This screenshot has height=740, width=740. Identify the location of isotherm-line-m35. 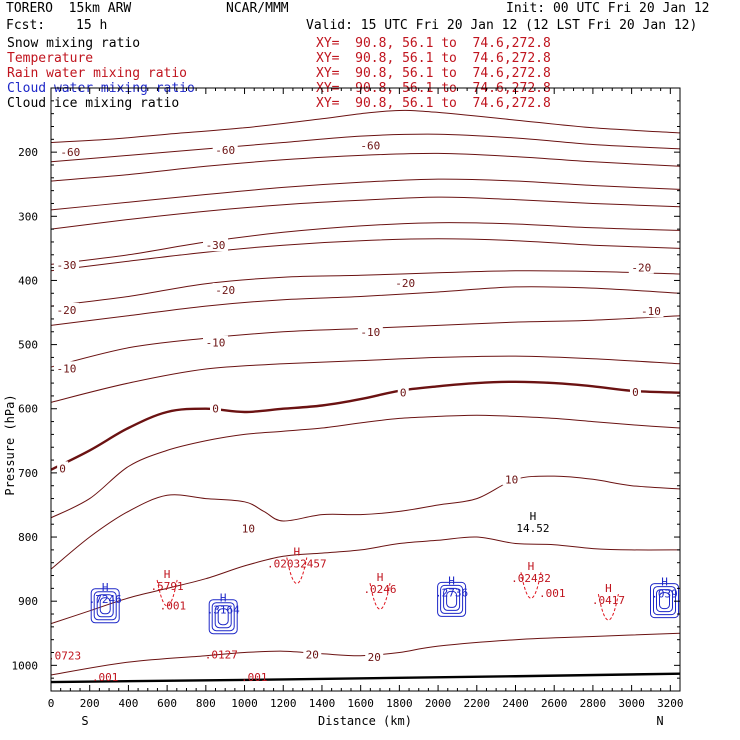
(365, 213).